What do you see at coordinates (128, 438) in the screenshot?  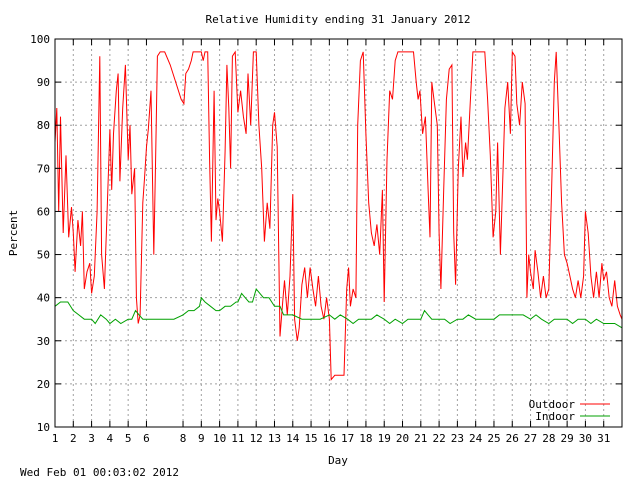 I see `x-tick-label: 5` at bounding box center [128, 438].